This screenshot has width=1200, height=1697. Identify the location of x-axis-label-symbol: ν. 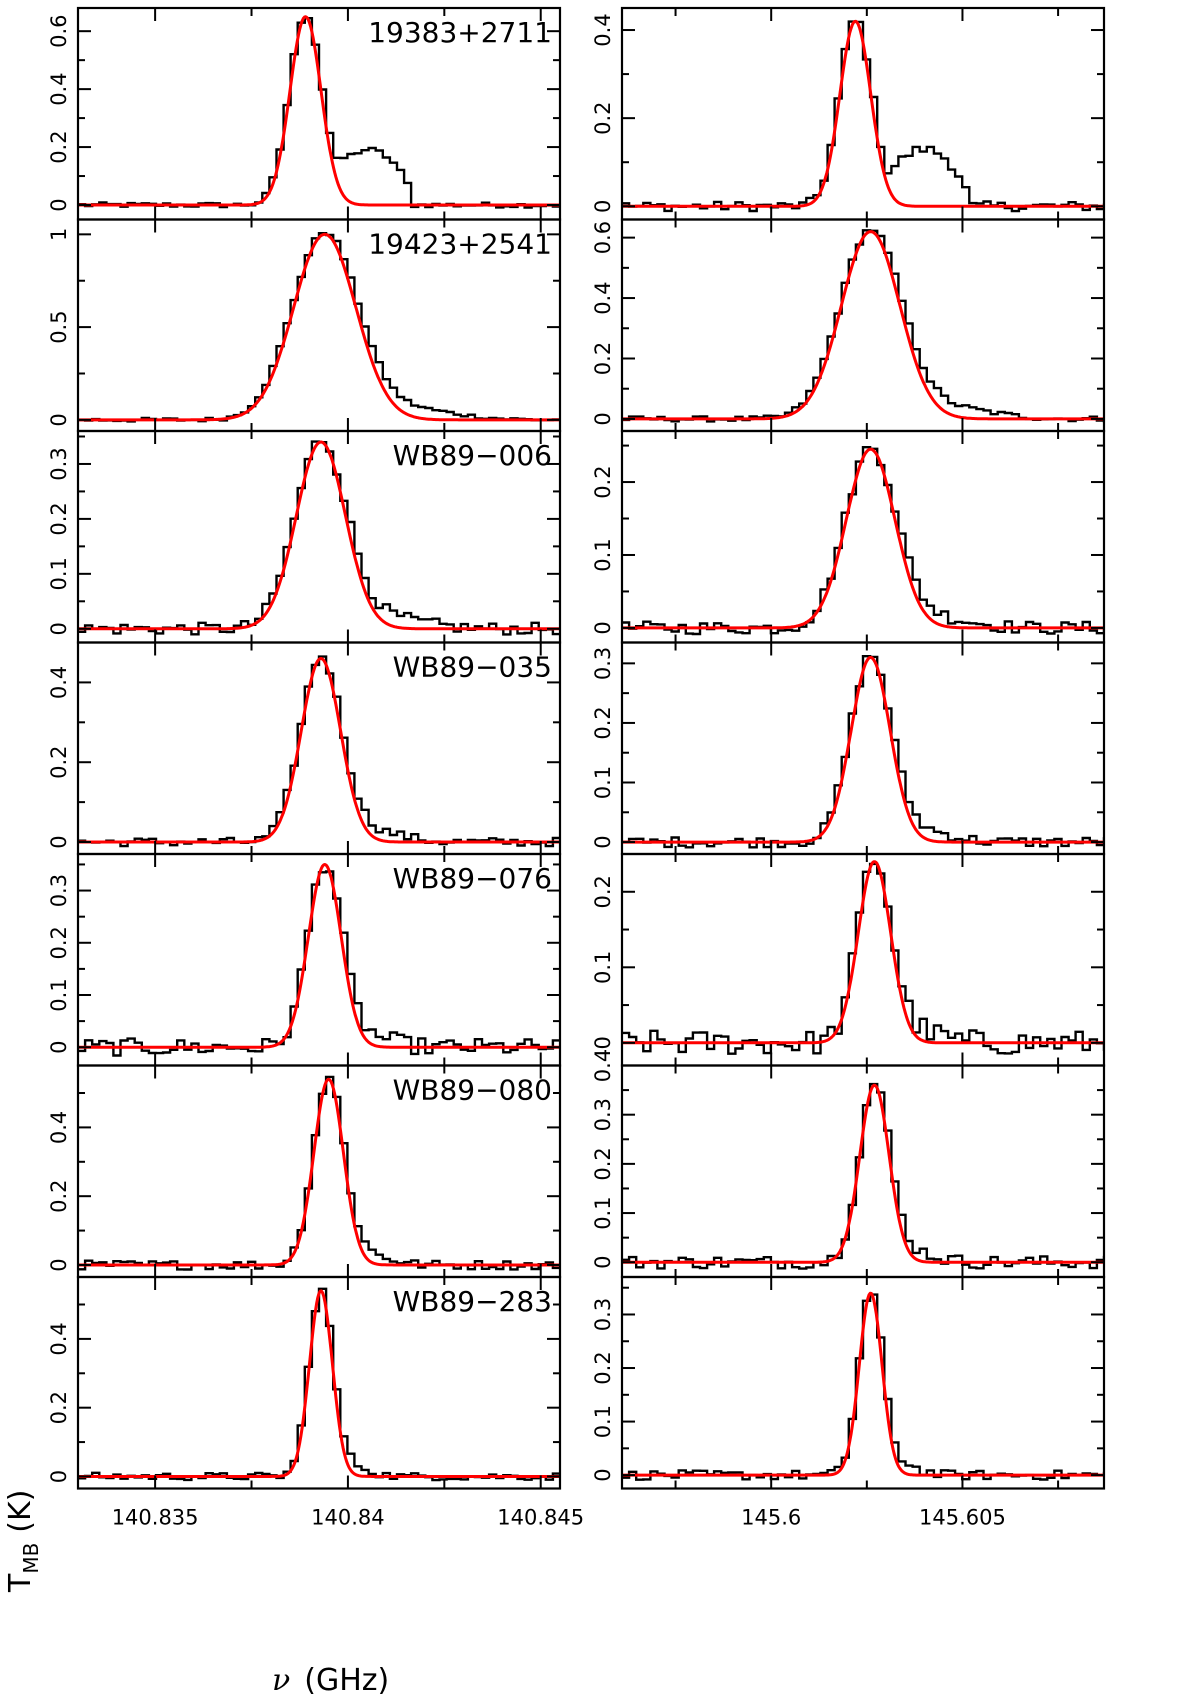
(281, 1680).